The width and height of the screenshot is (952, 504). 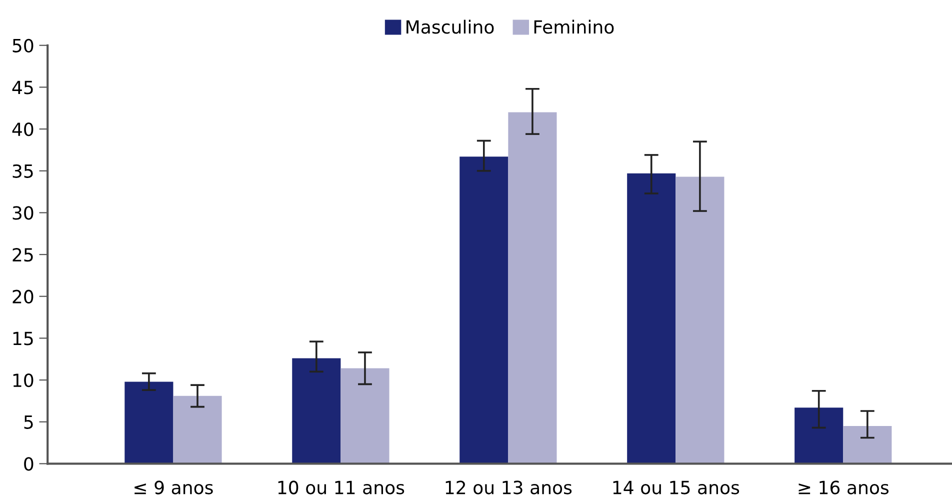 I want to click on y-tick-label: 30, so click(x=23, y=213).